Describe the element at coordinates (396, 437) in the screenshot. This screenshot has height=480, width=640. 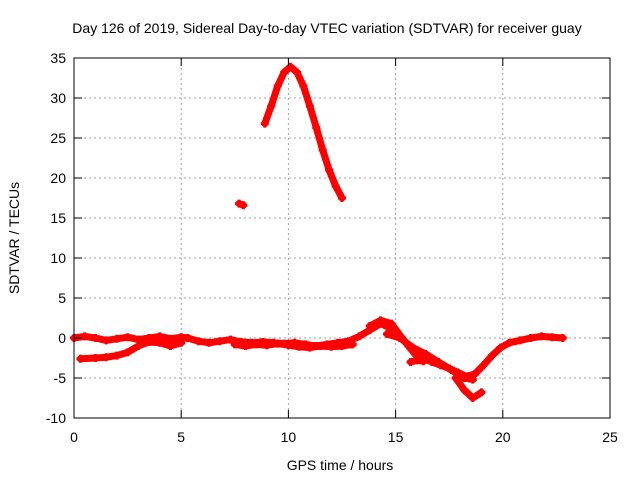
I see `x-tick-label: 15` at that location.